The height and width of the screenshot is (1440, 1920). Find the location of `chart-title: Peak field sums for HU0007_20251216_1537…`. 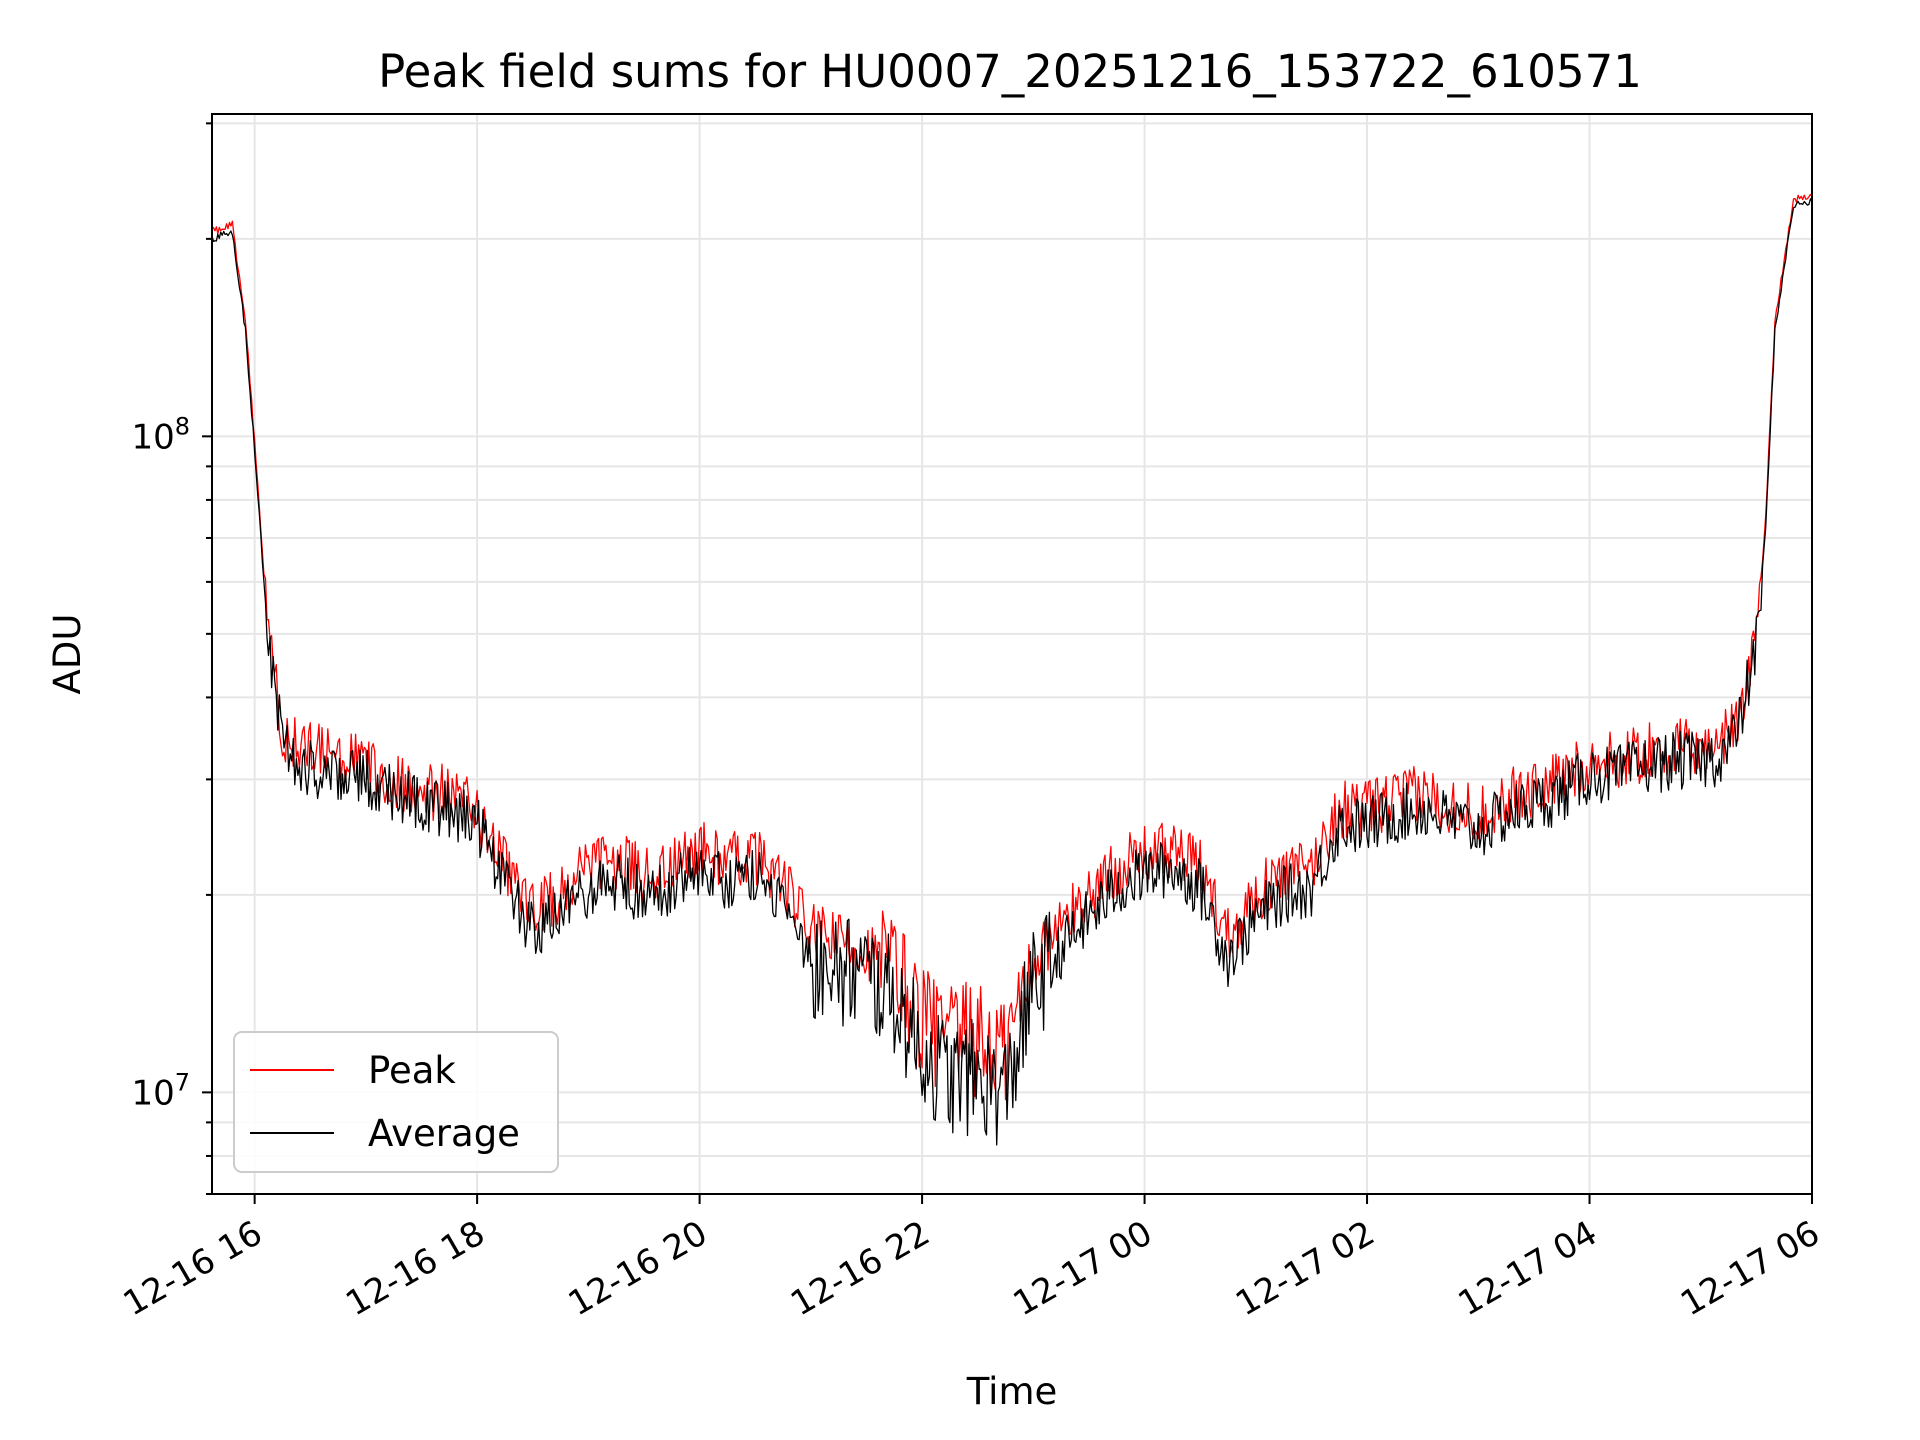

chart-title: Peak field sums for HU0007_20251216_1537… is located at coordinates (1010, 71).